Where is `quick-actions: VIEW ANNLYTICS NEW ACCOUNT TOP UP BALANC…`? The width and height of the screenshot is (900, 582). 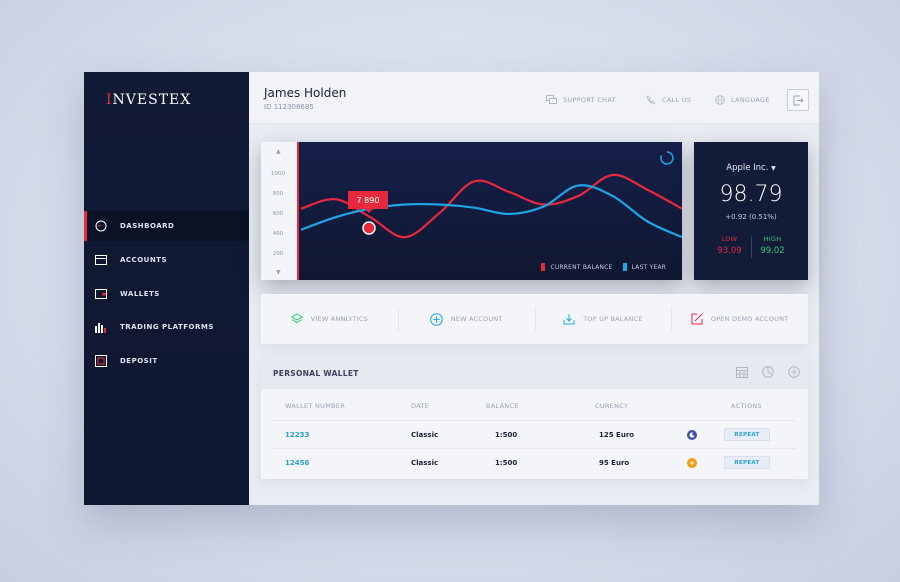
quick-actions: VIEW ANNLYTICS NEW ACCOUNT TOP UP BALANC… is located at coordinates (534, 319).